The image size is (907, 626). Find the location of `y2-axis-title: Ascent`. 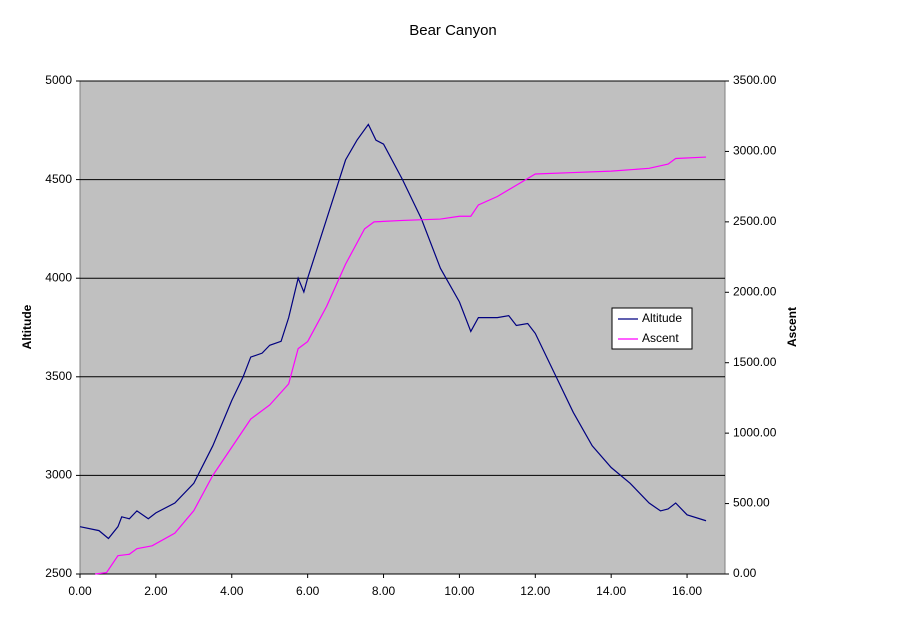

y2-axis-title: Ascent is located at coordinates (792, 327).